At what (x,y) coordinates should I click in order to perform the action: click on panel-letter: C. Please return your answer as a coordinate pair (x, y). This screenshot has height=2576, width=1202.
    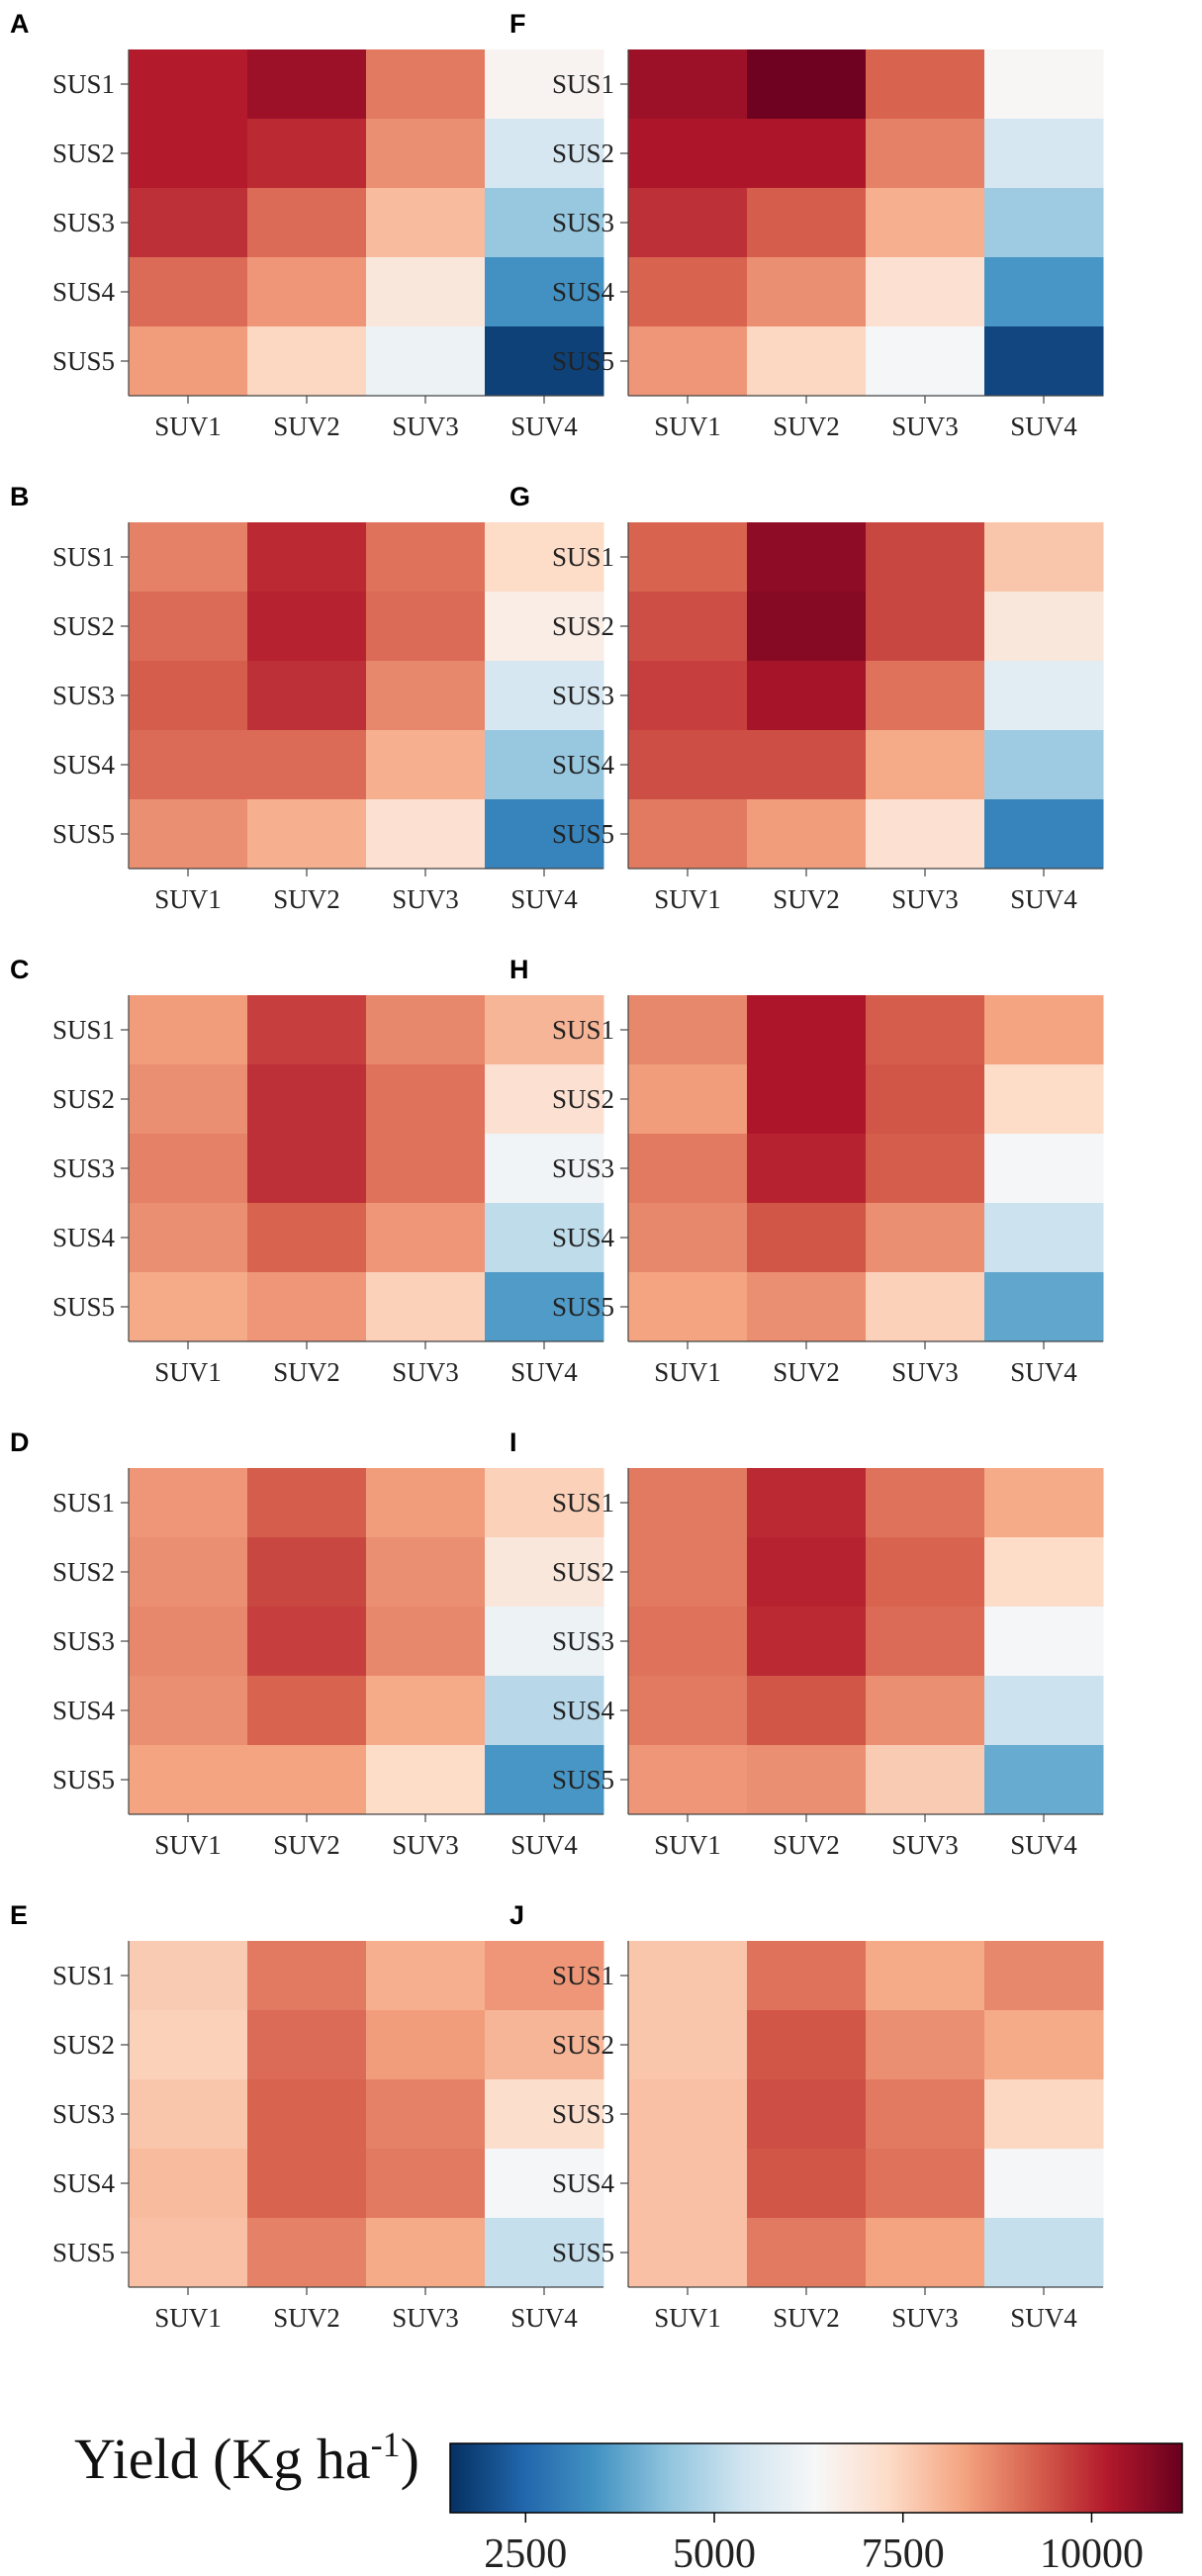
    Looking at the image, I should click on (20, 969).